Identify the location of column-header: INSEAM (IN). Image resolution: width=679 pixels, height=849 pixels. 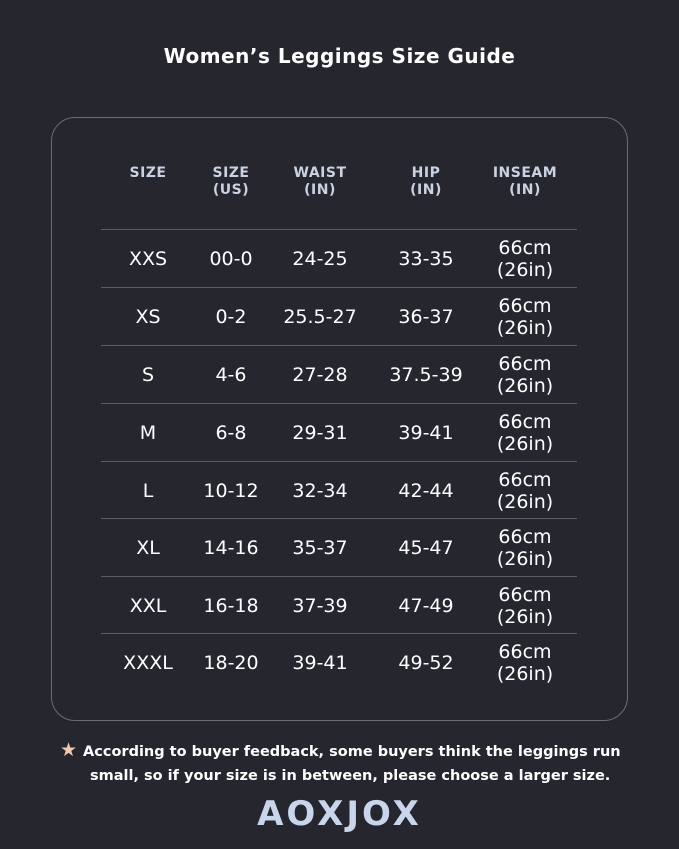
(525, 182).